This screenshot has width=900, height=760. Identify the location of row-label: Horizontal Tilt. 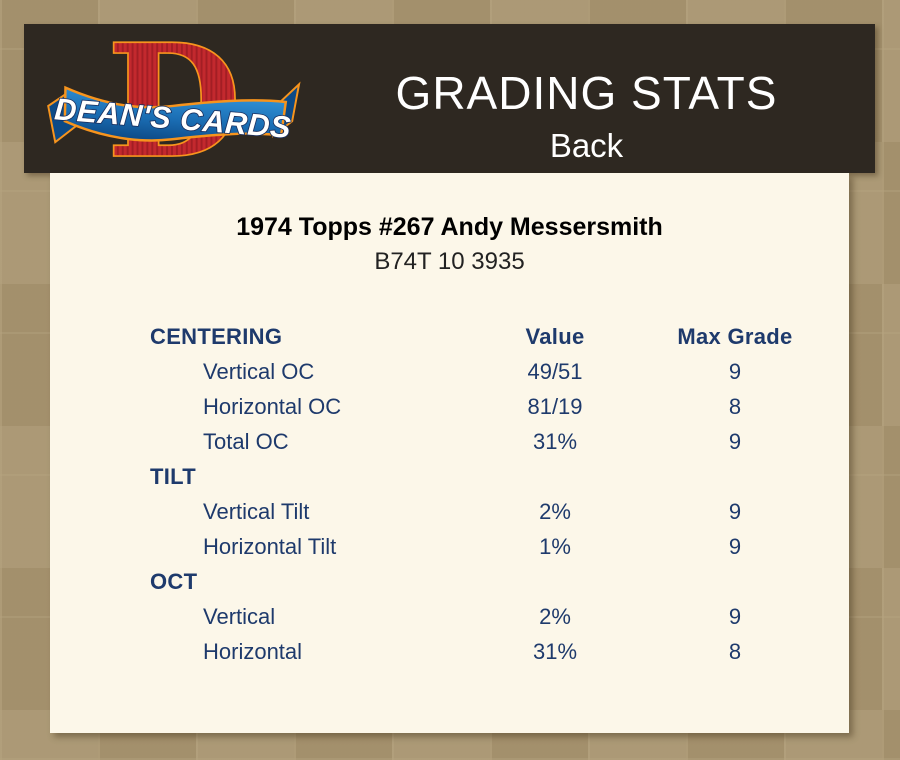
(270, 546).